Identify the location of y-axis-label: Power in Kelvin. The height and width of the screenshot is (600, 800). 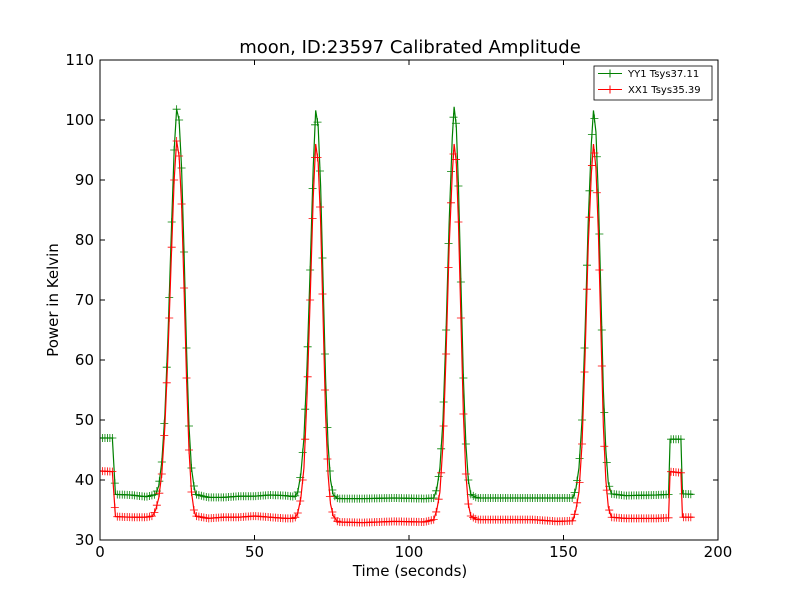
(53, 300).